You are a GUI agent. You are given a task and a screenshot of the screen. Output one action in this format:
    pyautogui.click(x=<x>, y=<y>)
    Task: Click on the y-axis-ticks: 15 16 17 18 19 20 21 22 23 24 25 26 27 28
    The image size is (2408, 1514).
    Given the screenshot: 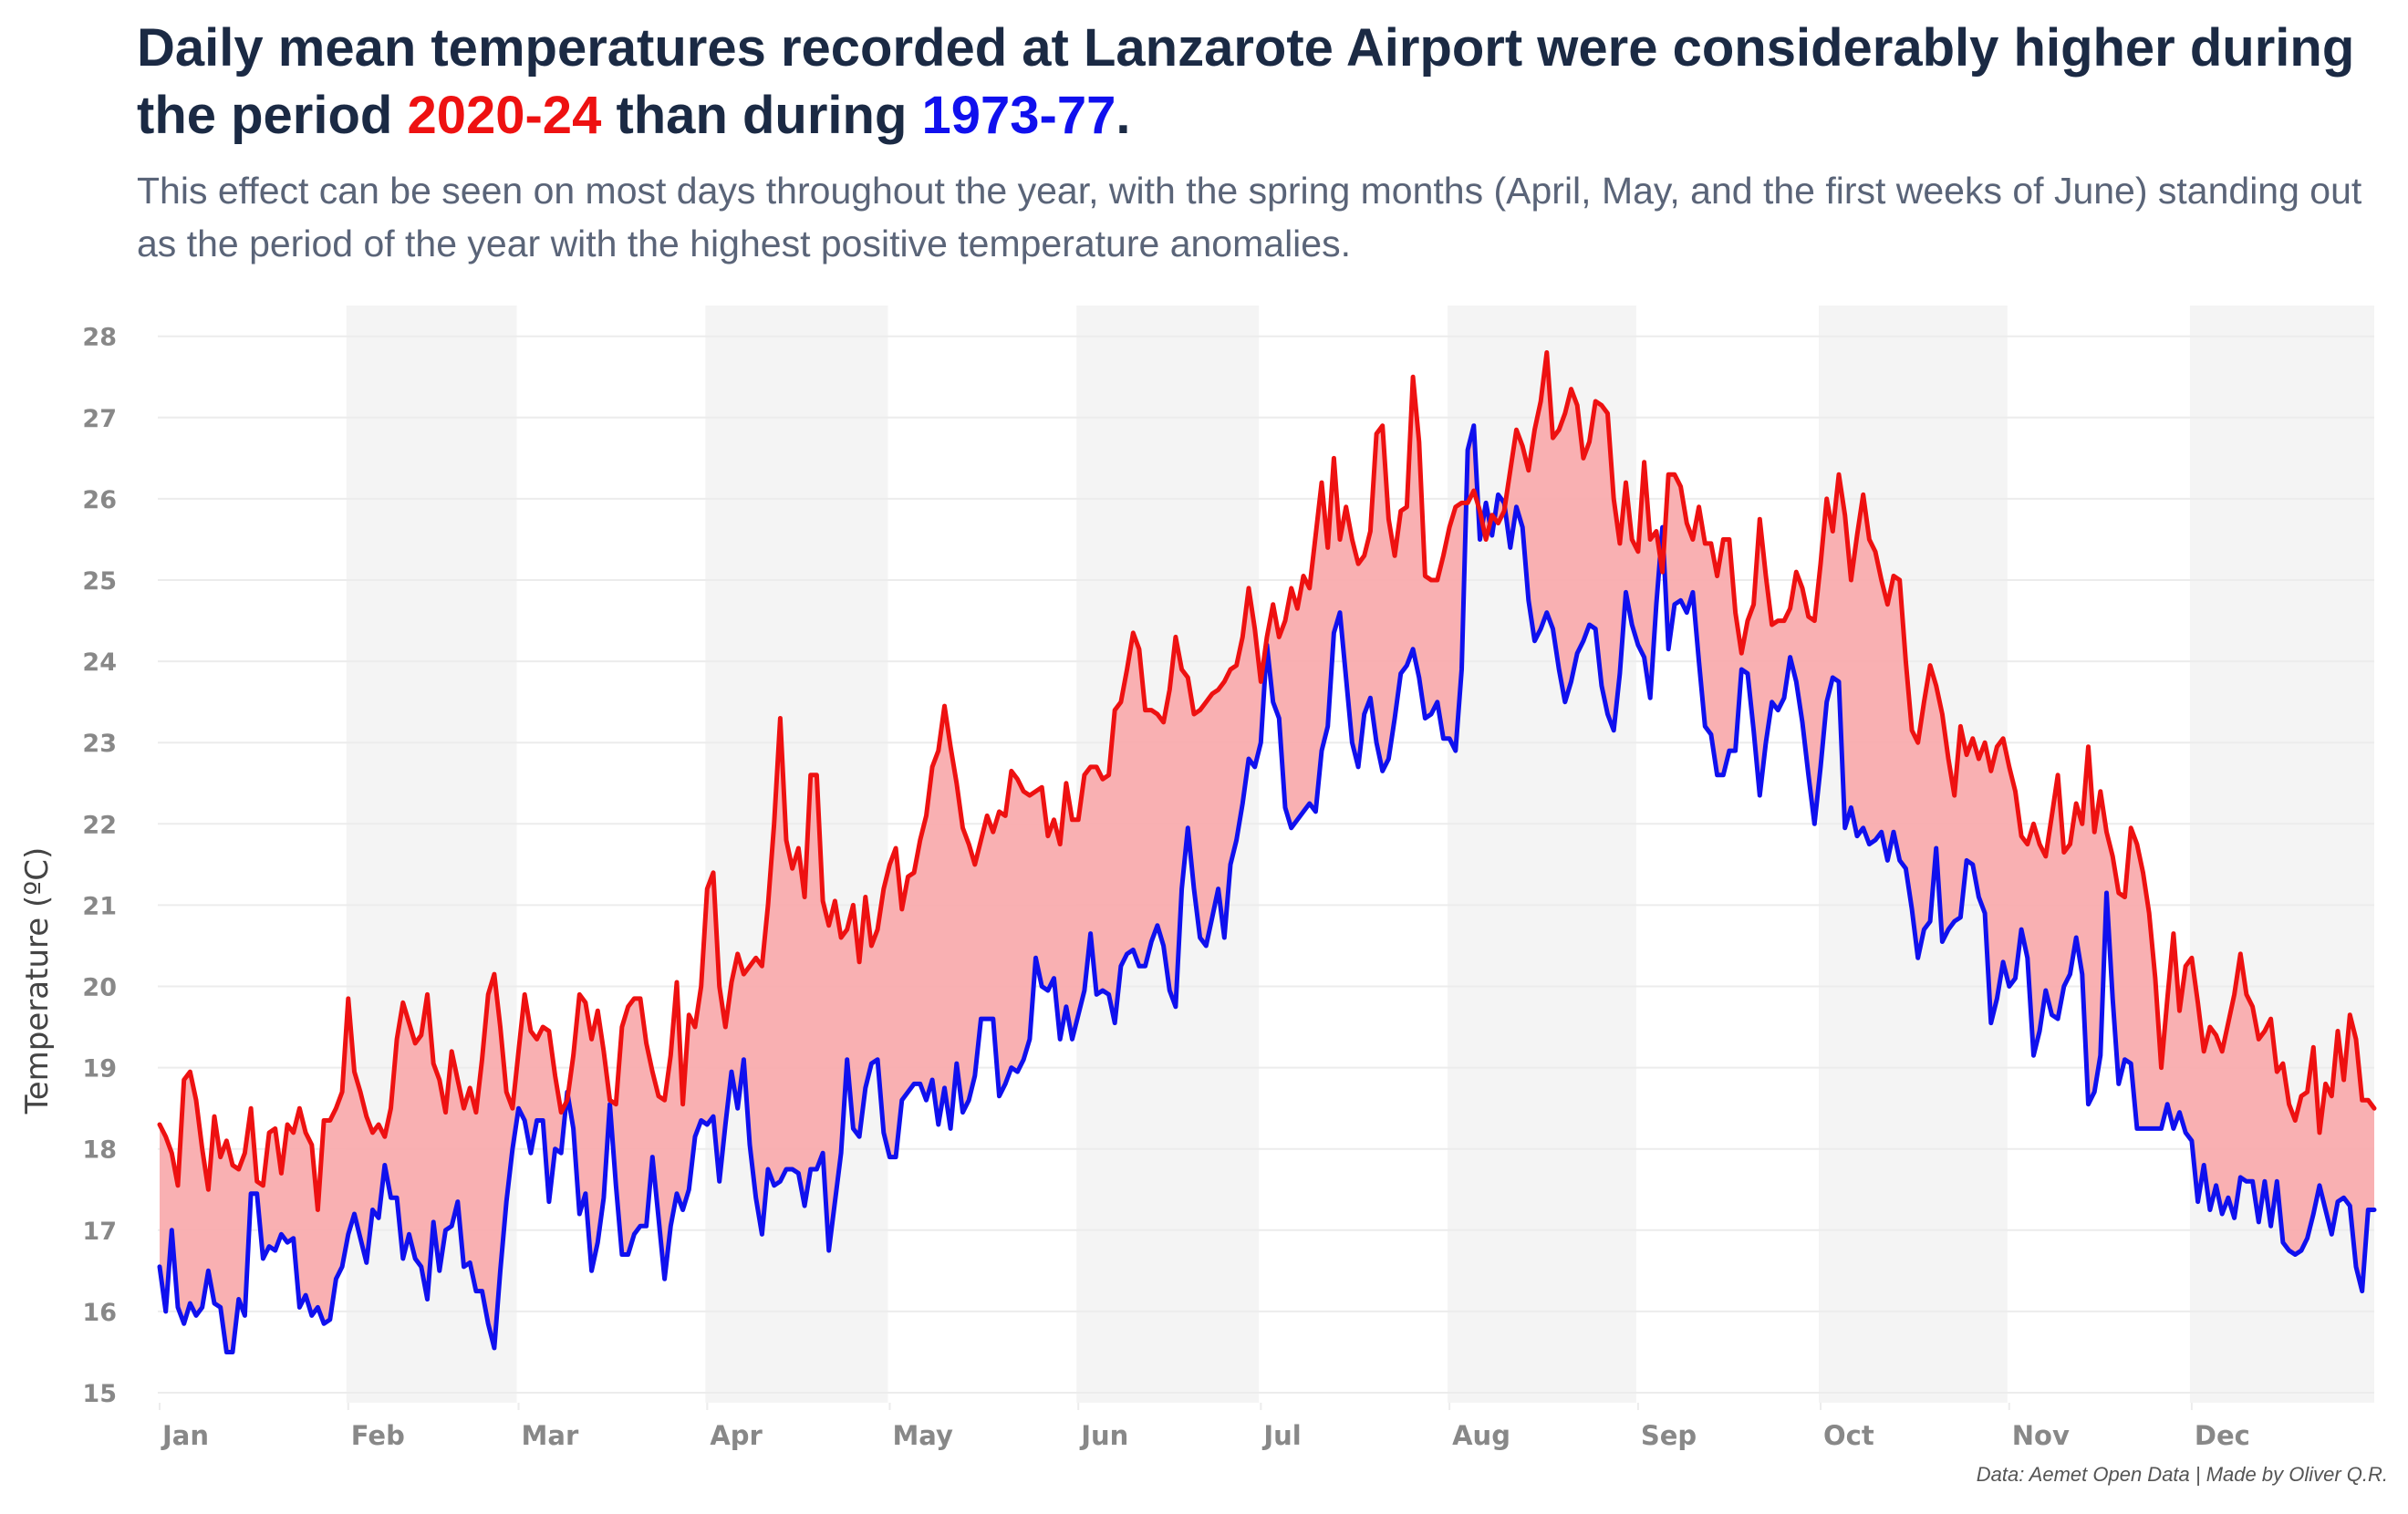 What is the action you would take?
    pyautogui.click(x=99, y=866)
    